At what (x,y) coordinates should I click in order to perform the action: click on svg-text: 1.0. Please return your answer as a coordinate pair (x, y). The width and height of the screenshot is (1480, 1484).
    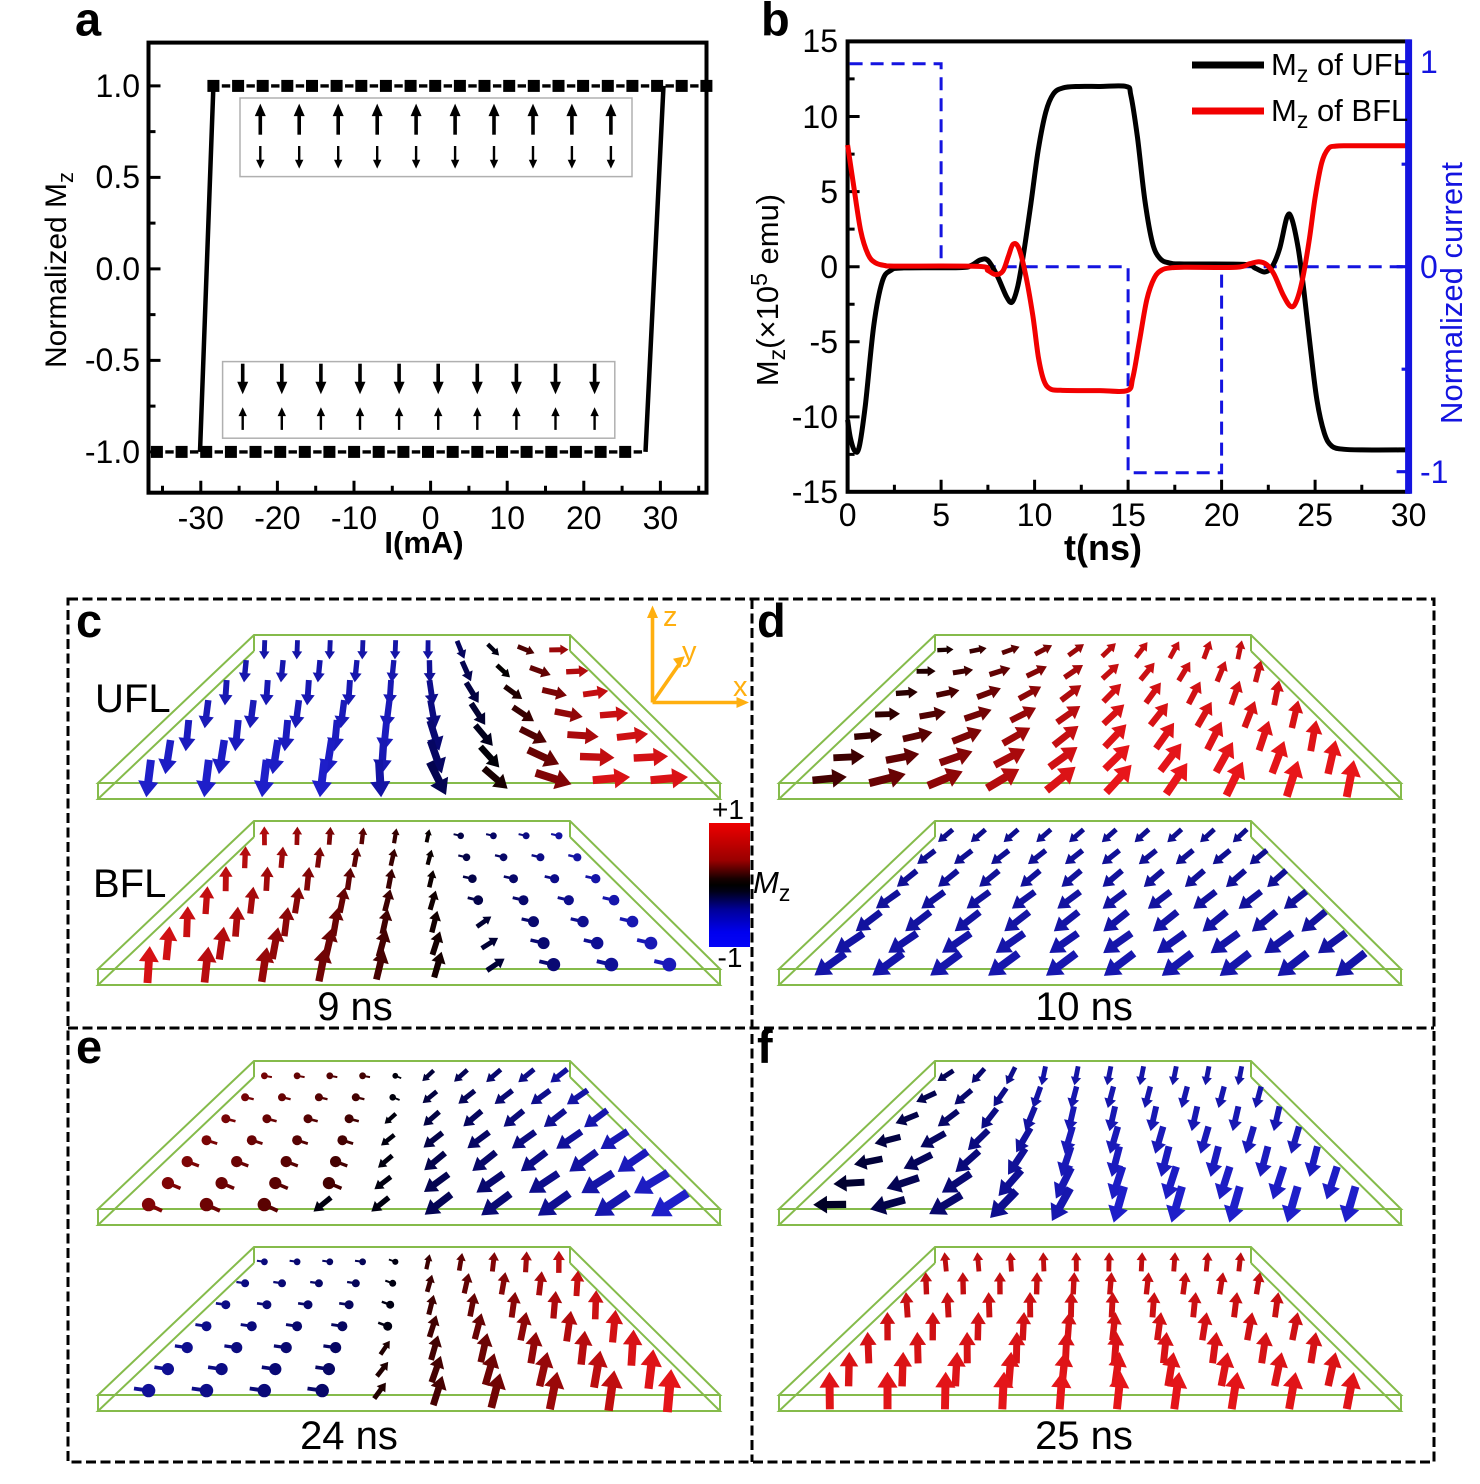
    Looking at the image, I should click on (118, 86).